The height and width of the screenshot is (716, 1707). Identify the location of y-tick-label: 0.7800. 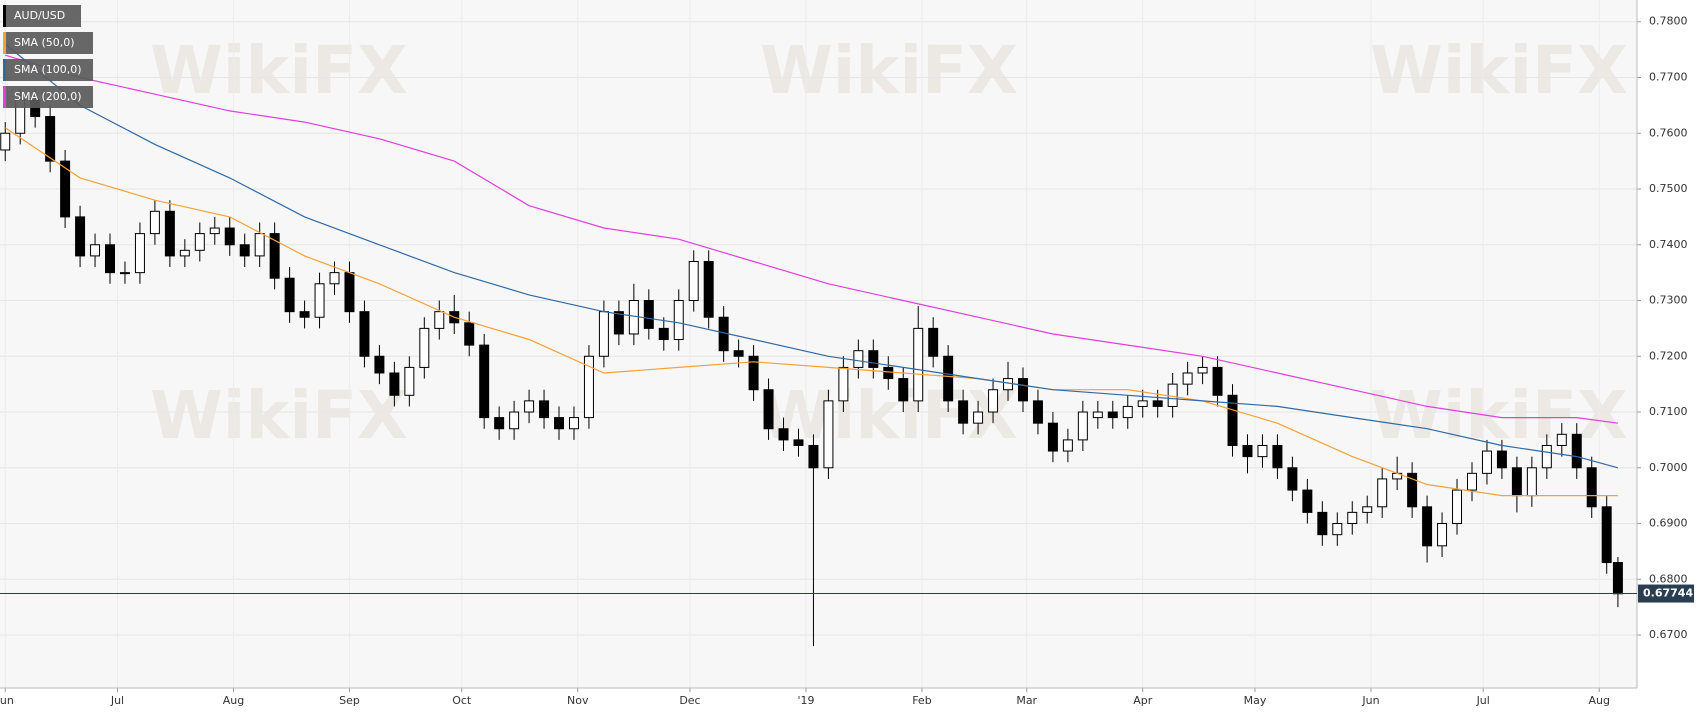
(1668, 21).